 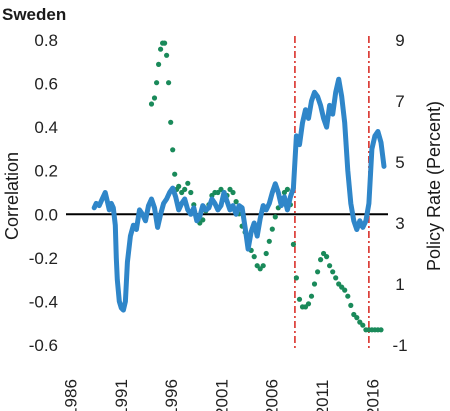 What do you see at coordinates (46, 171) in the screenshot?
I see `left-tick-label: 0.2` at bounding box center [46, 171].